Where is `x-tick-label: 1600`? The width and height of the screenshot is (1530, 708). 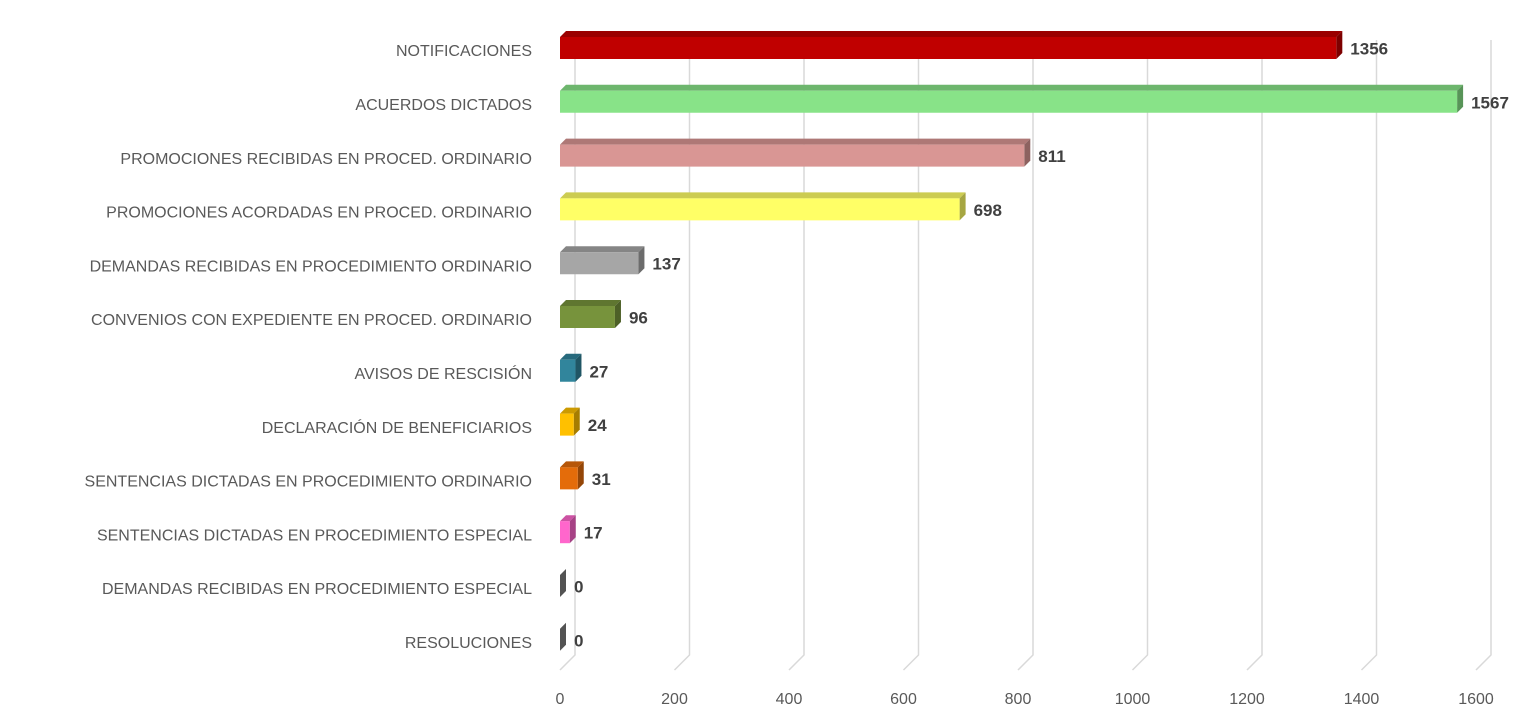
x-tick-label: 1600 is located at coordinates (1476, 699).